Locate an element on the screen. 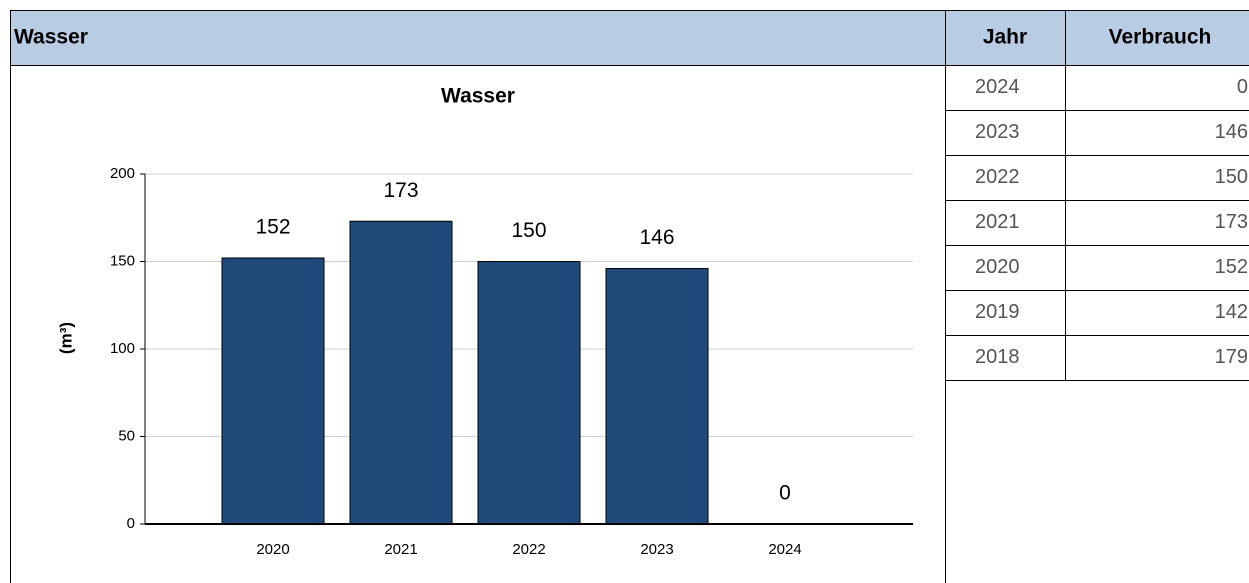  table-cell: 150 is located at coordinates (1231, 177).